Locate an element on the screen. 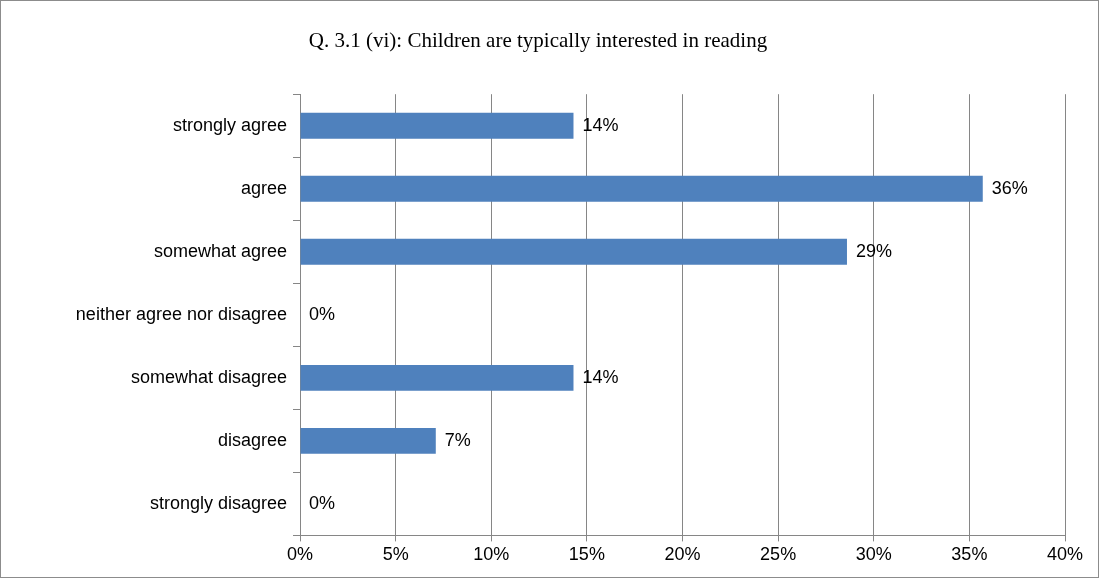 The height and width of the screenshot is (578, 1099). chart-title: Q. 3.1 (vi): Children are typically interested in reading is located at coordinates (538, 40).